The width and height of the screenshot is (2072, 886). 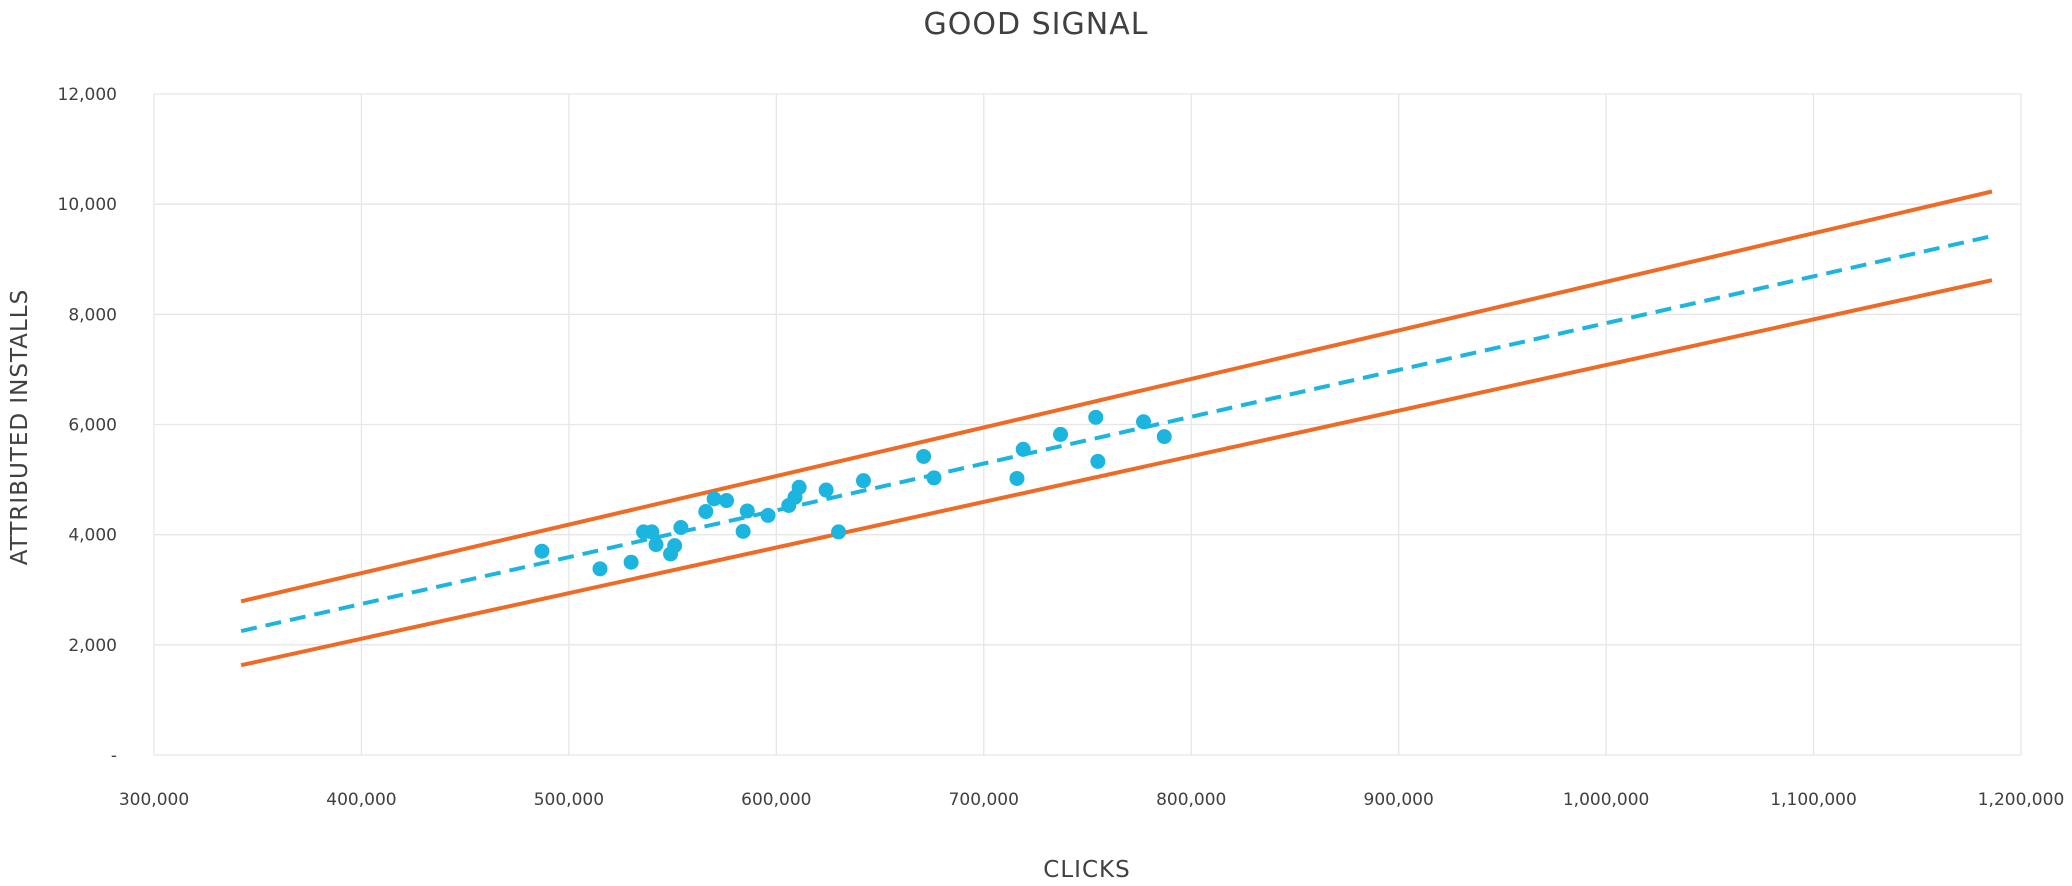 I want to click on x-tick-label: 1,100,000, so click(x=1813, y=800).